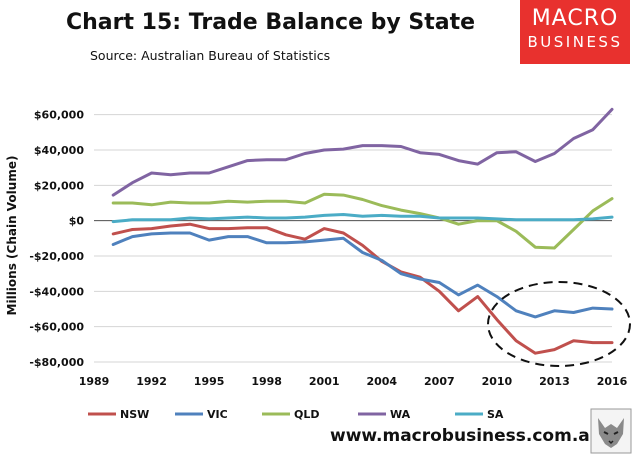 This screenshot has height=459, width=640. Describe the element at coordinates (217, 414) in the screenshot. I see `legend-label-vic: VIC` at that location.